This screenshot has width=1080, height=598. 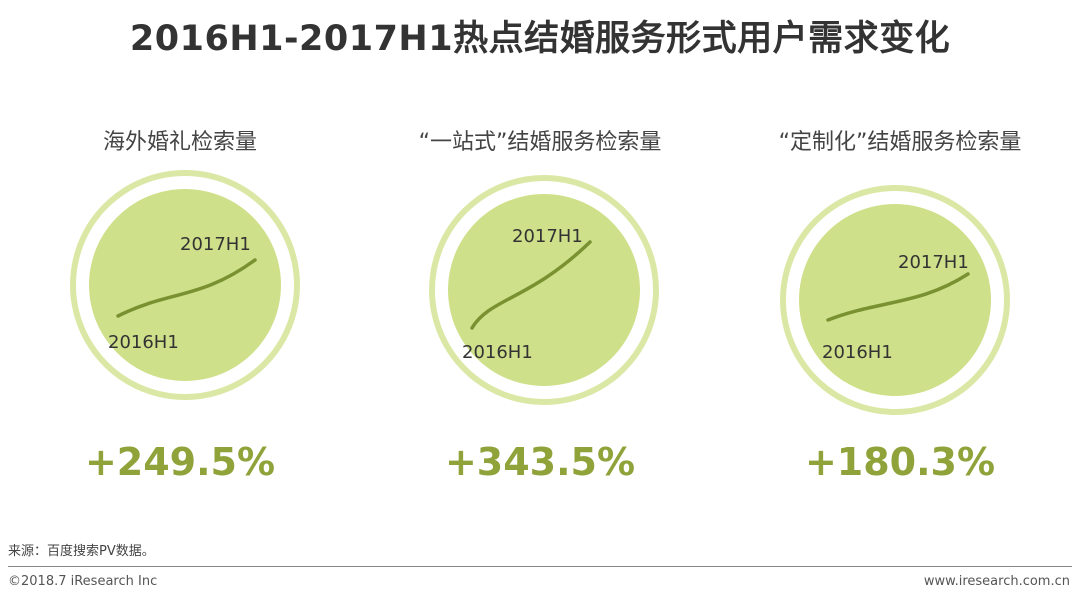 What do you see at coordinates (540, 39) in the screenshot?
I see `page-title: 2016H1-2017H1热点结婚服务形式用户需求变化` at bounding box center [540, 39].